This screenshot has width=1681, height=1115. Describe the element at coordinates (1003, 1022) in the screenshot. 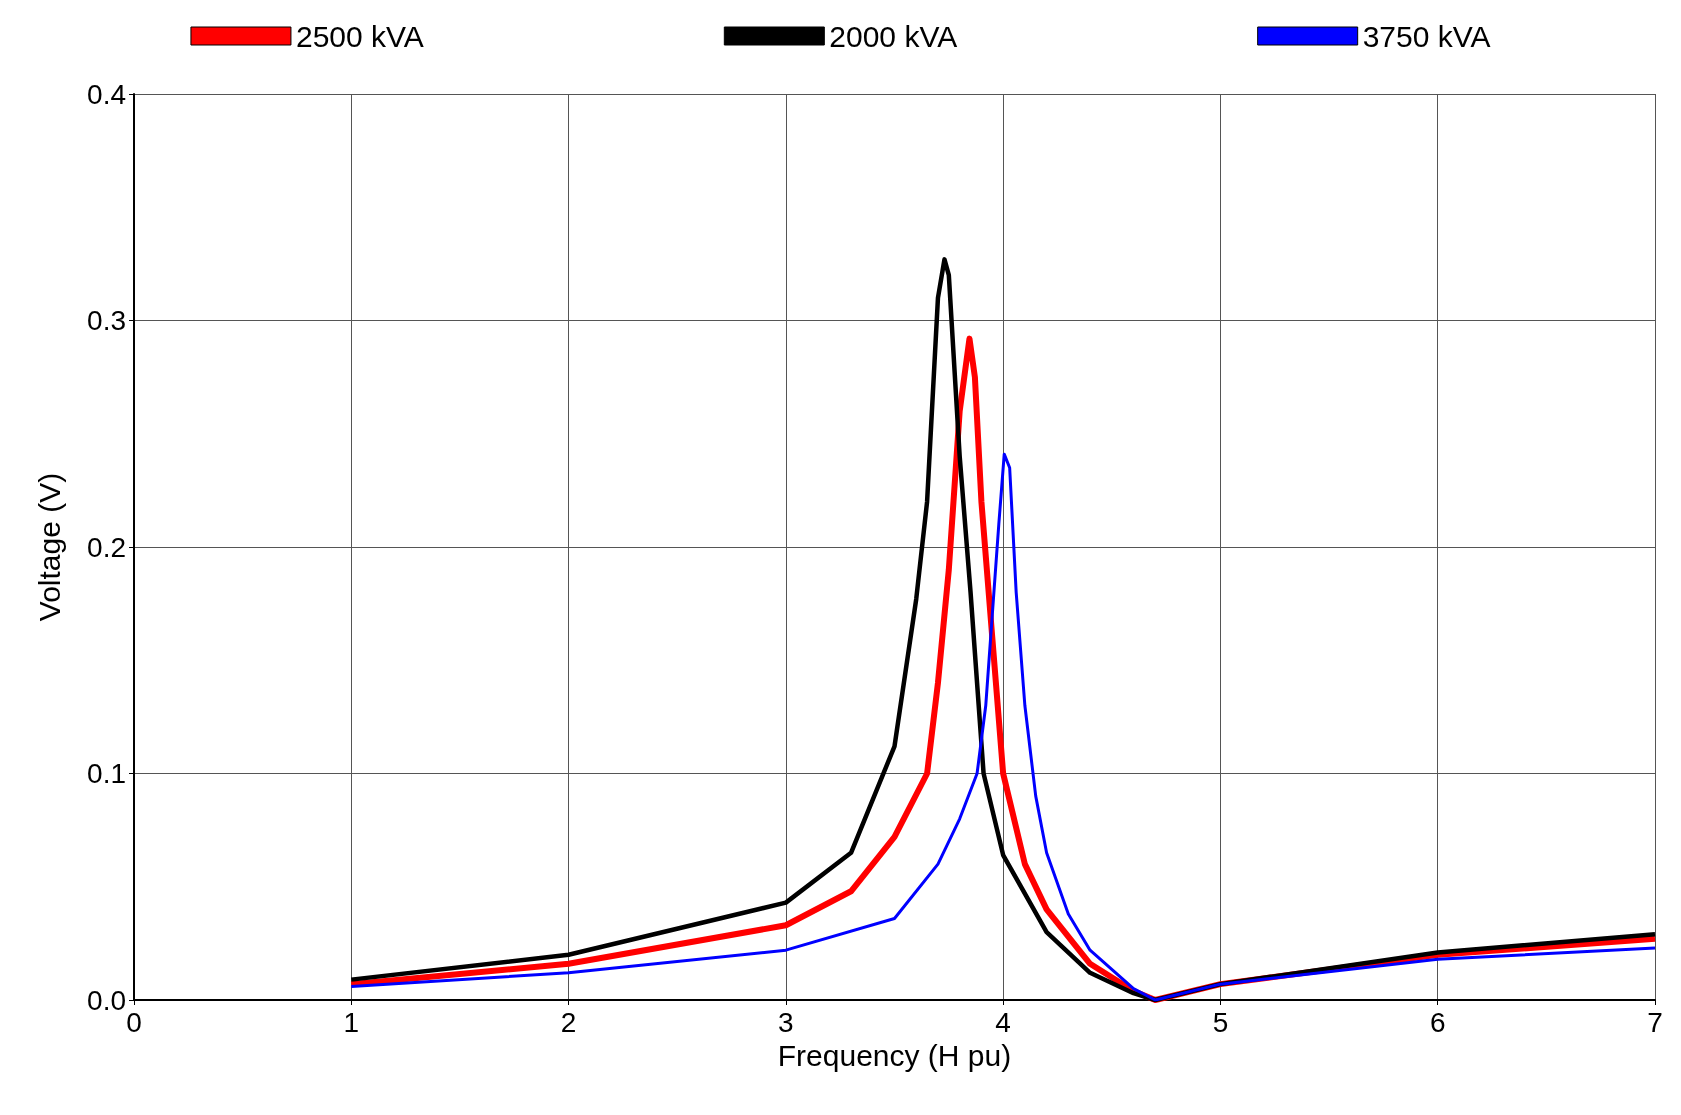

I see `x-tick-label: 4` at that location.